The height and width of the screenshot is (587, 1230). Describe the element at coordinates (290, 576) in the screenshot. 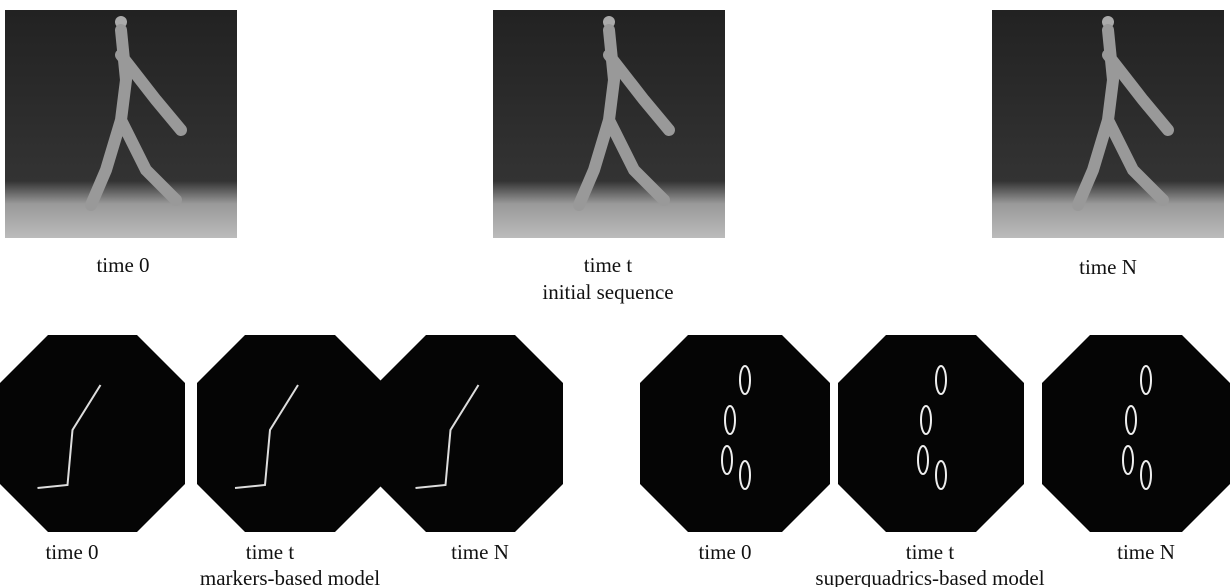

I see `group-caption: markers-based model` at that location.